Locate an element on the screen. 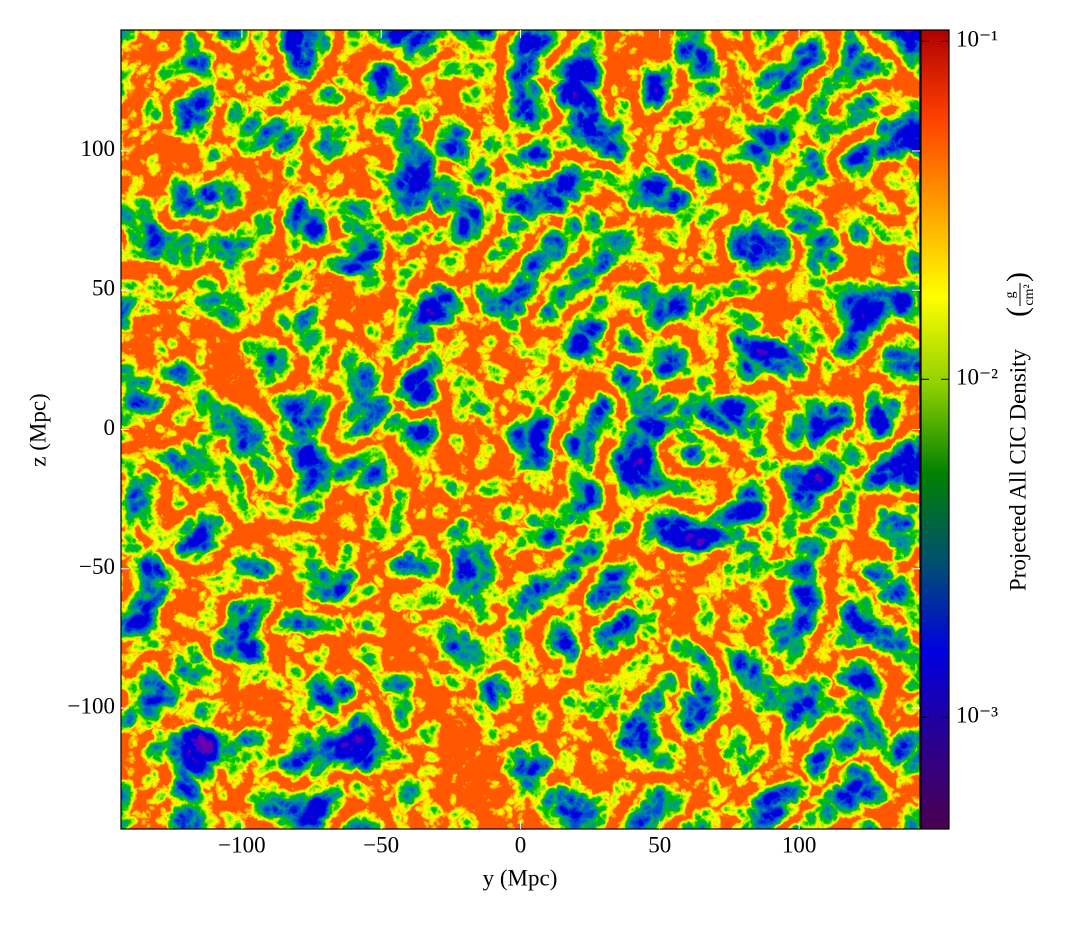  paren: ) is located at coordinates (1017, 277).